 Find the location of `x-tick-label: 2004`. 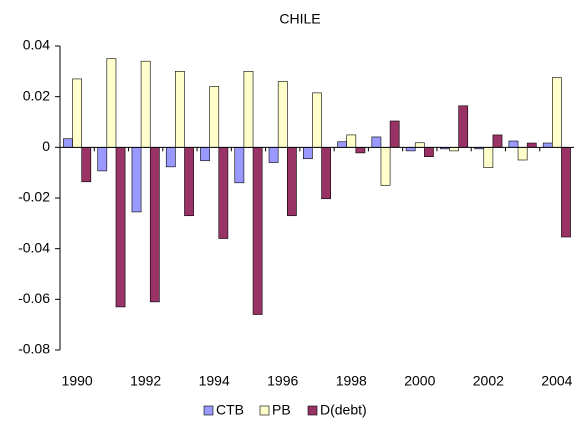

x-tick-label: 2004 is located at coordinates (556, 381).